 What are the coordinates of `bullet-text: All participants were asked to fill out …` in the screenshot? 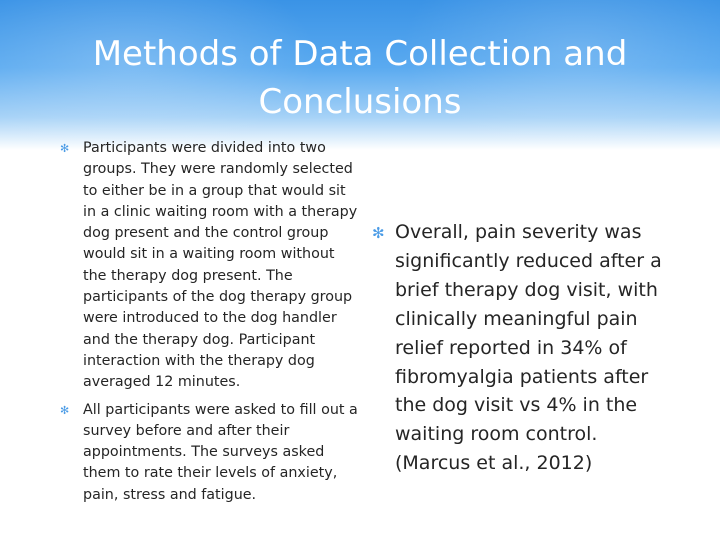 It's located at (220, 452).